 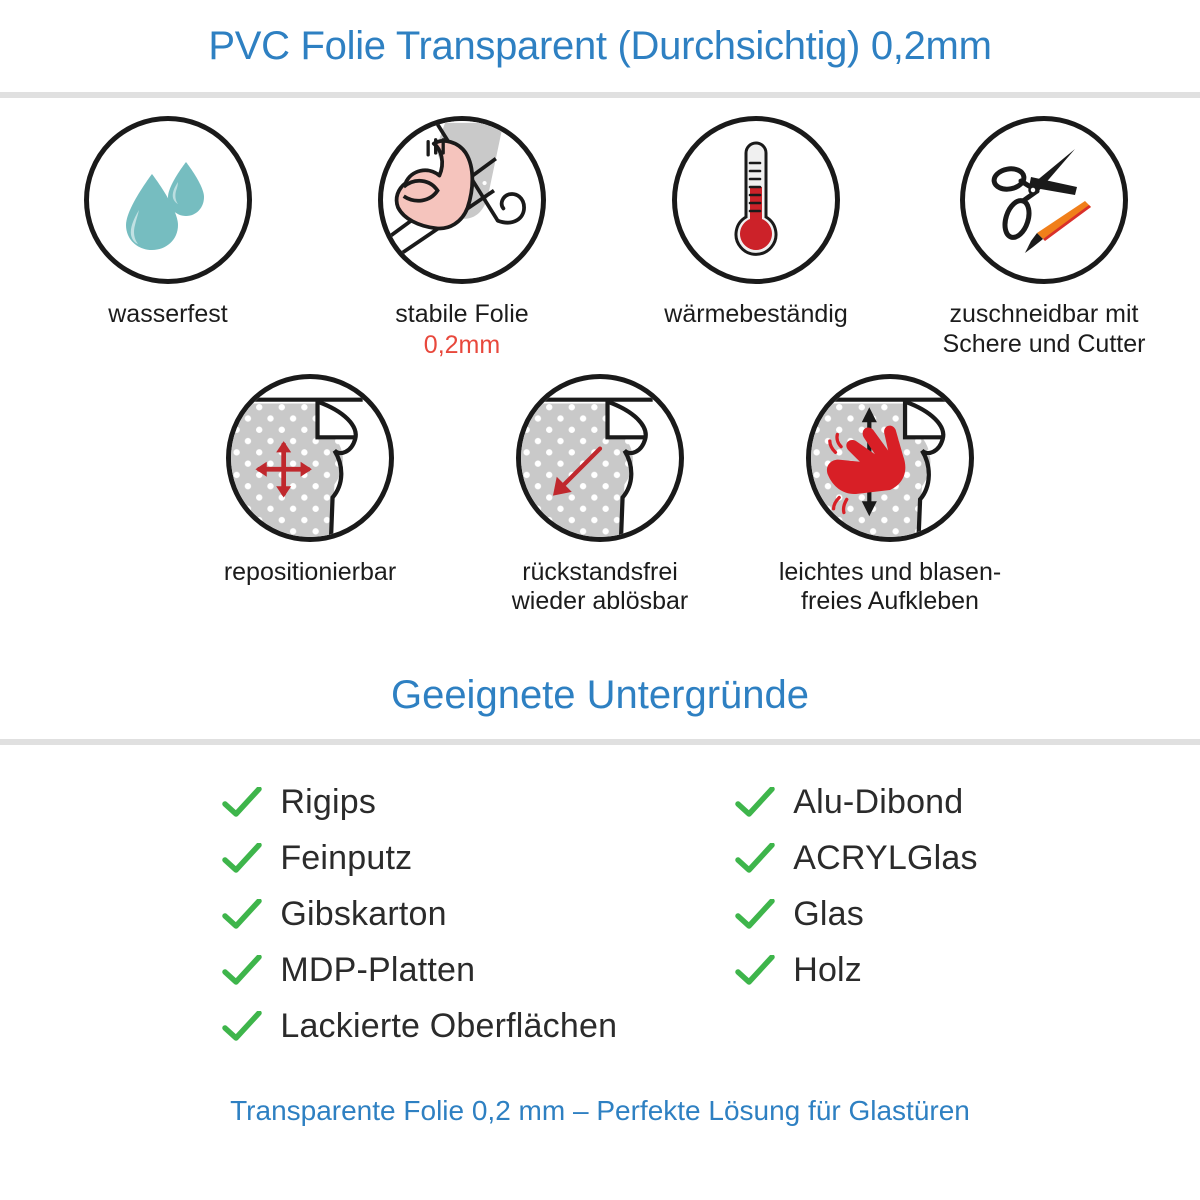 What do you see at coordinates (881, 467) in the screenshot?
I see `hand-smoothing-film-icon` at bounding box center [881, 467].